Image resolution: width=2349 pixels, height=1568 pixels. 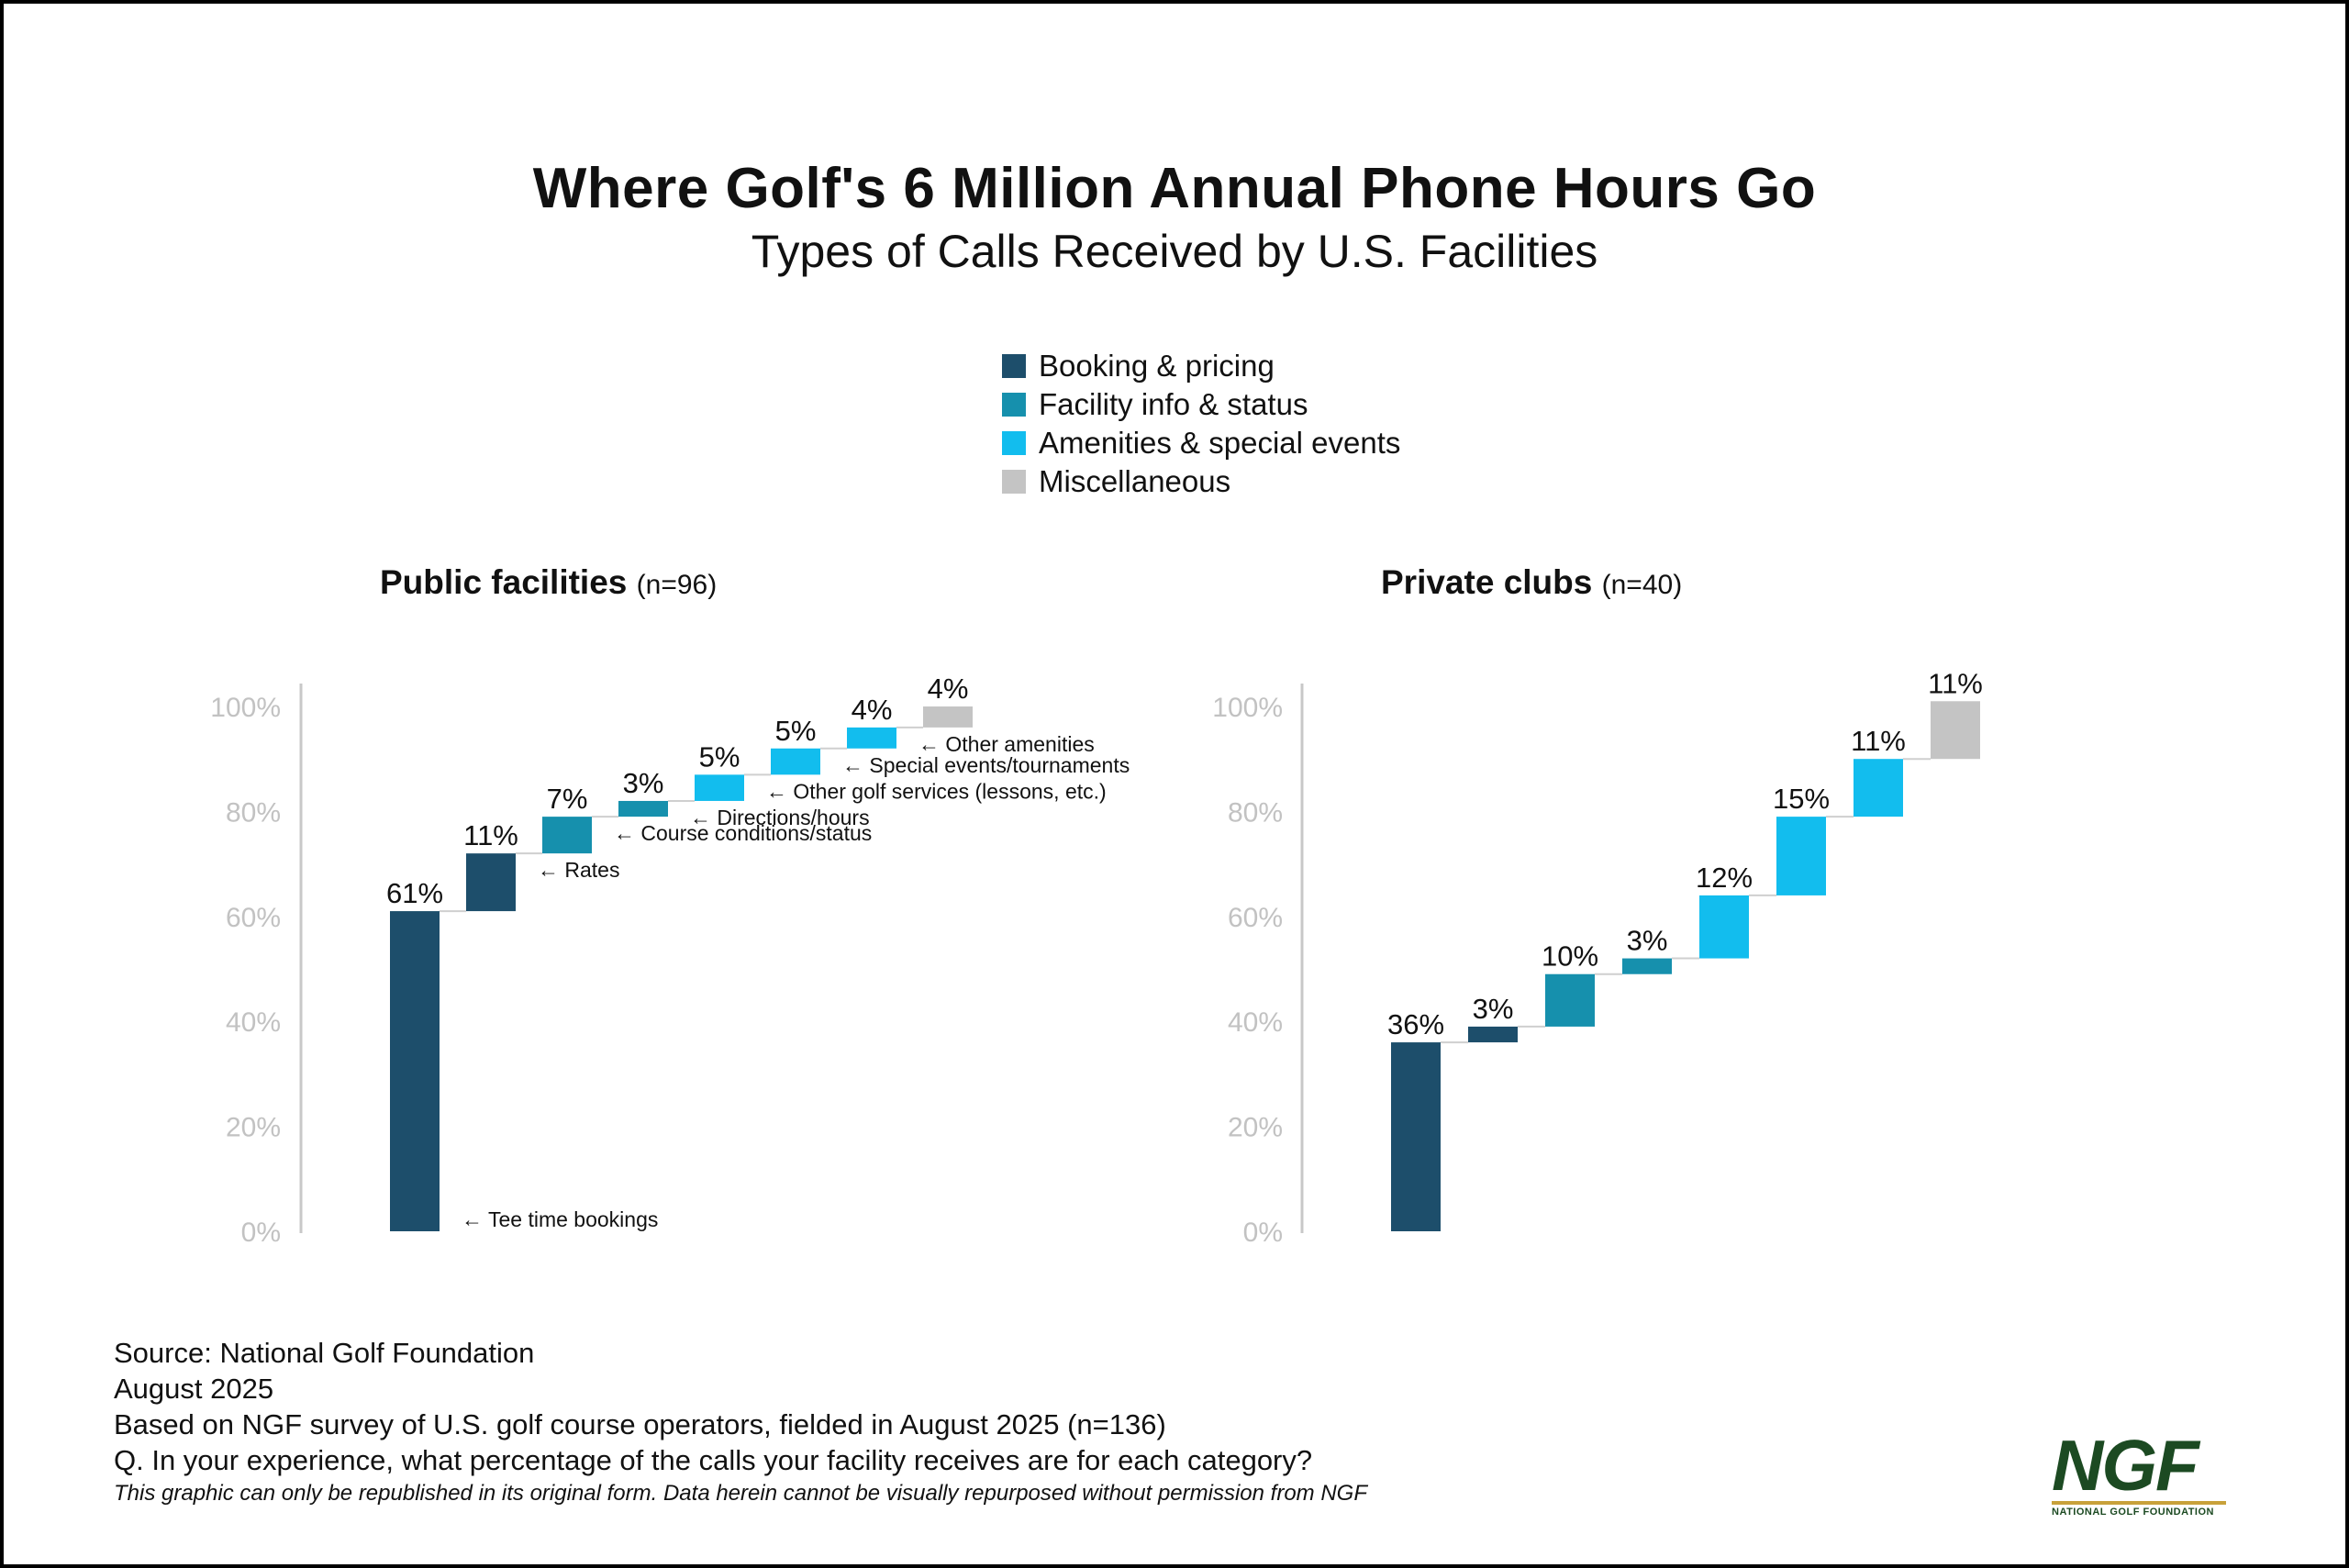 I want to click on legend-item-misc: Miscellaneous, so click(x=1201, y=482).